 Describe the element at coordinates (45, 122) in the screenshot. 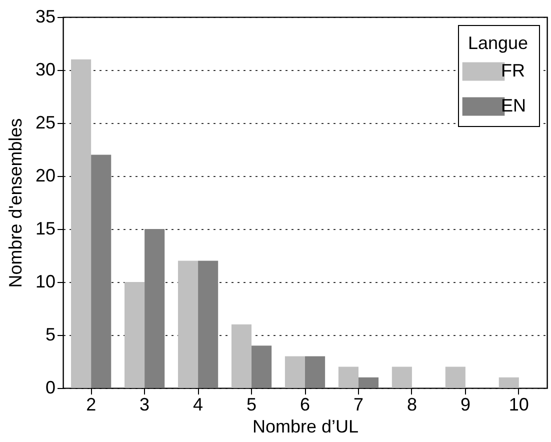

I see `y-tick-label: 25` at that location.